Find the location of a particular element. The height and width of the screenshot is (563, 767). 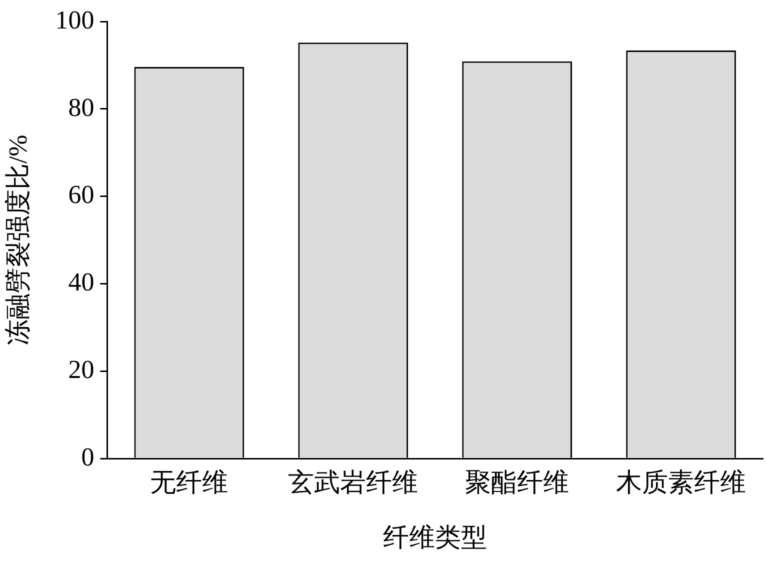

x-tick-label: 无纤维 is located at coordinates (189, 483).